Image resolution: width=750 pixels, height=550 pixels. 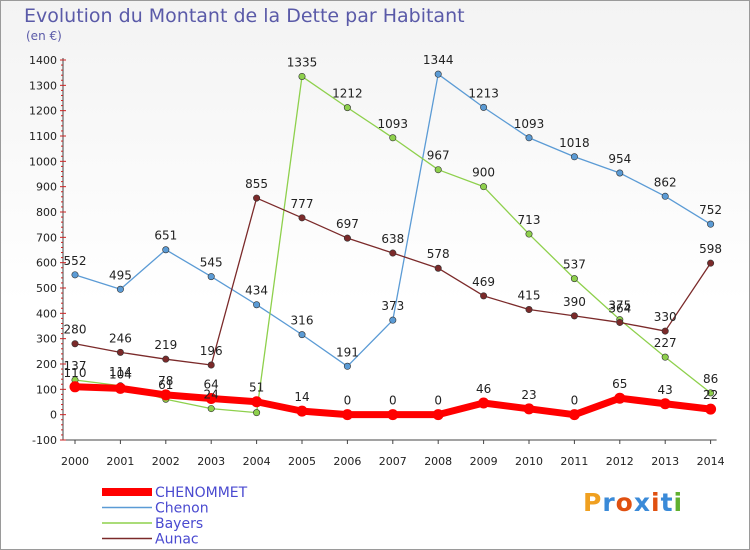 I want to click on data-label-chenon: 545, so click(x=211, y=263).